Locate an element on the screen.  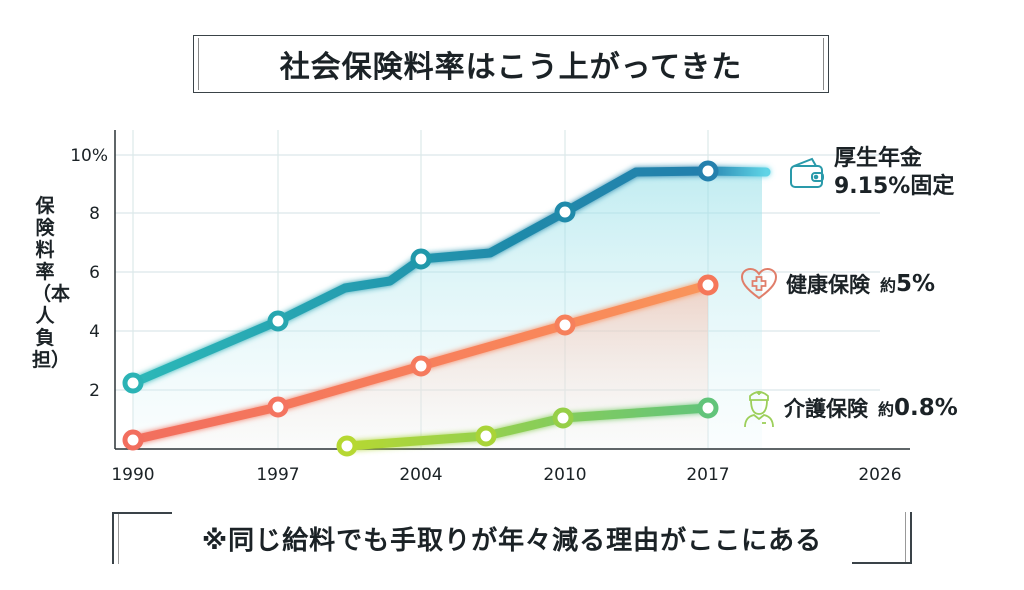
legend-health-value: 5% is located at coordinates (916, 284).